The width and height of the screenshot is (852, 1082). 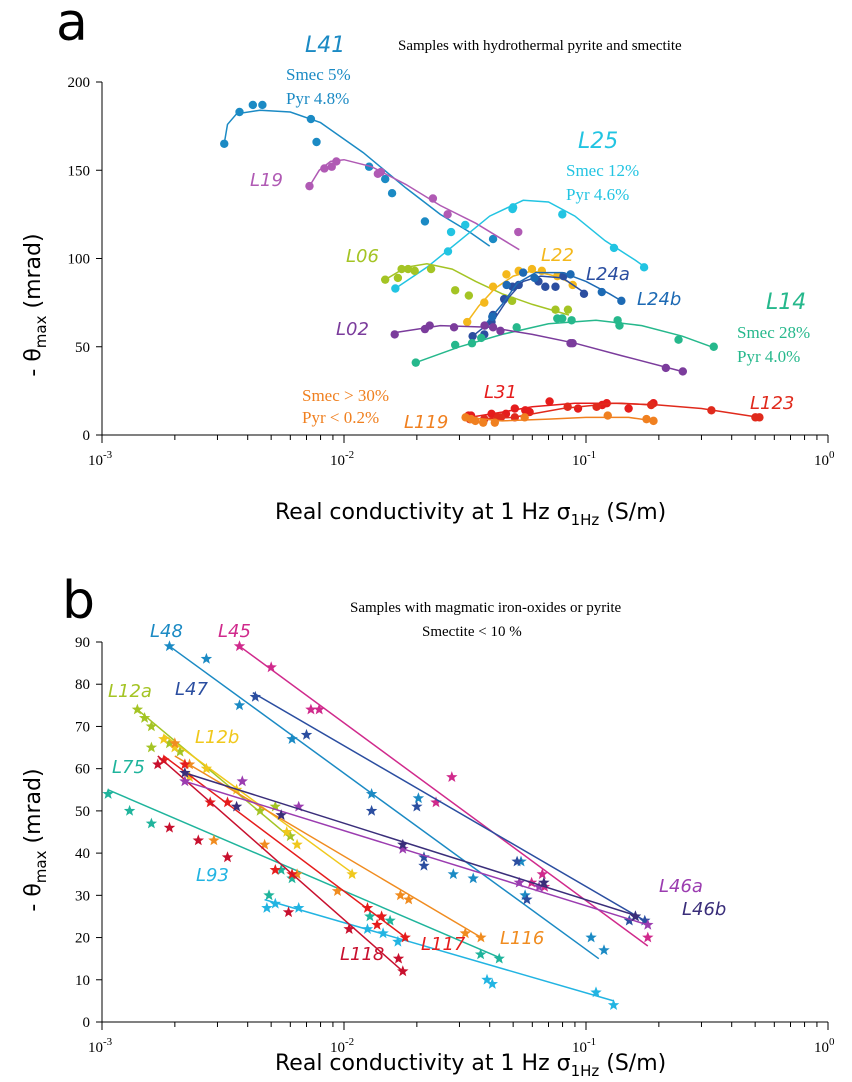 What do you see at coordinates (405, 937) in the screenshot?
I see `data-point-L117` at bounding box center [405, 937].